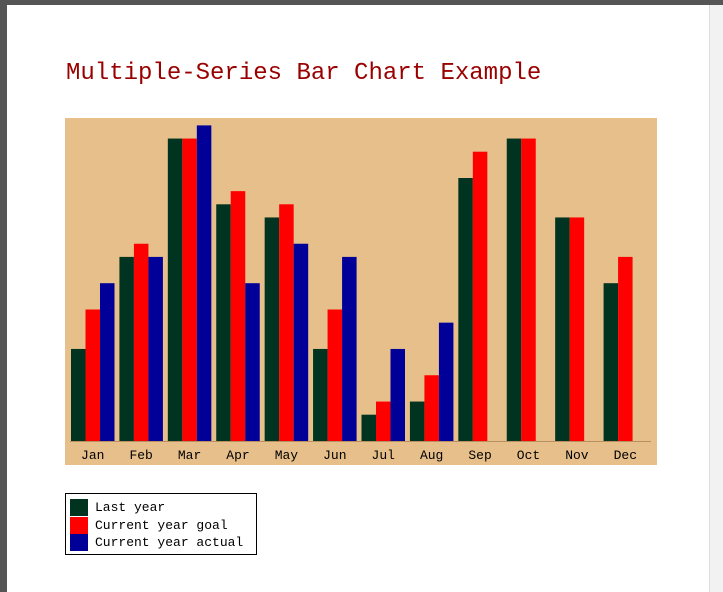  I want to click on x-tick-label: Apr, so click(237, 455).